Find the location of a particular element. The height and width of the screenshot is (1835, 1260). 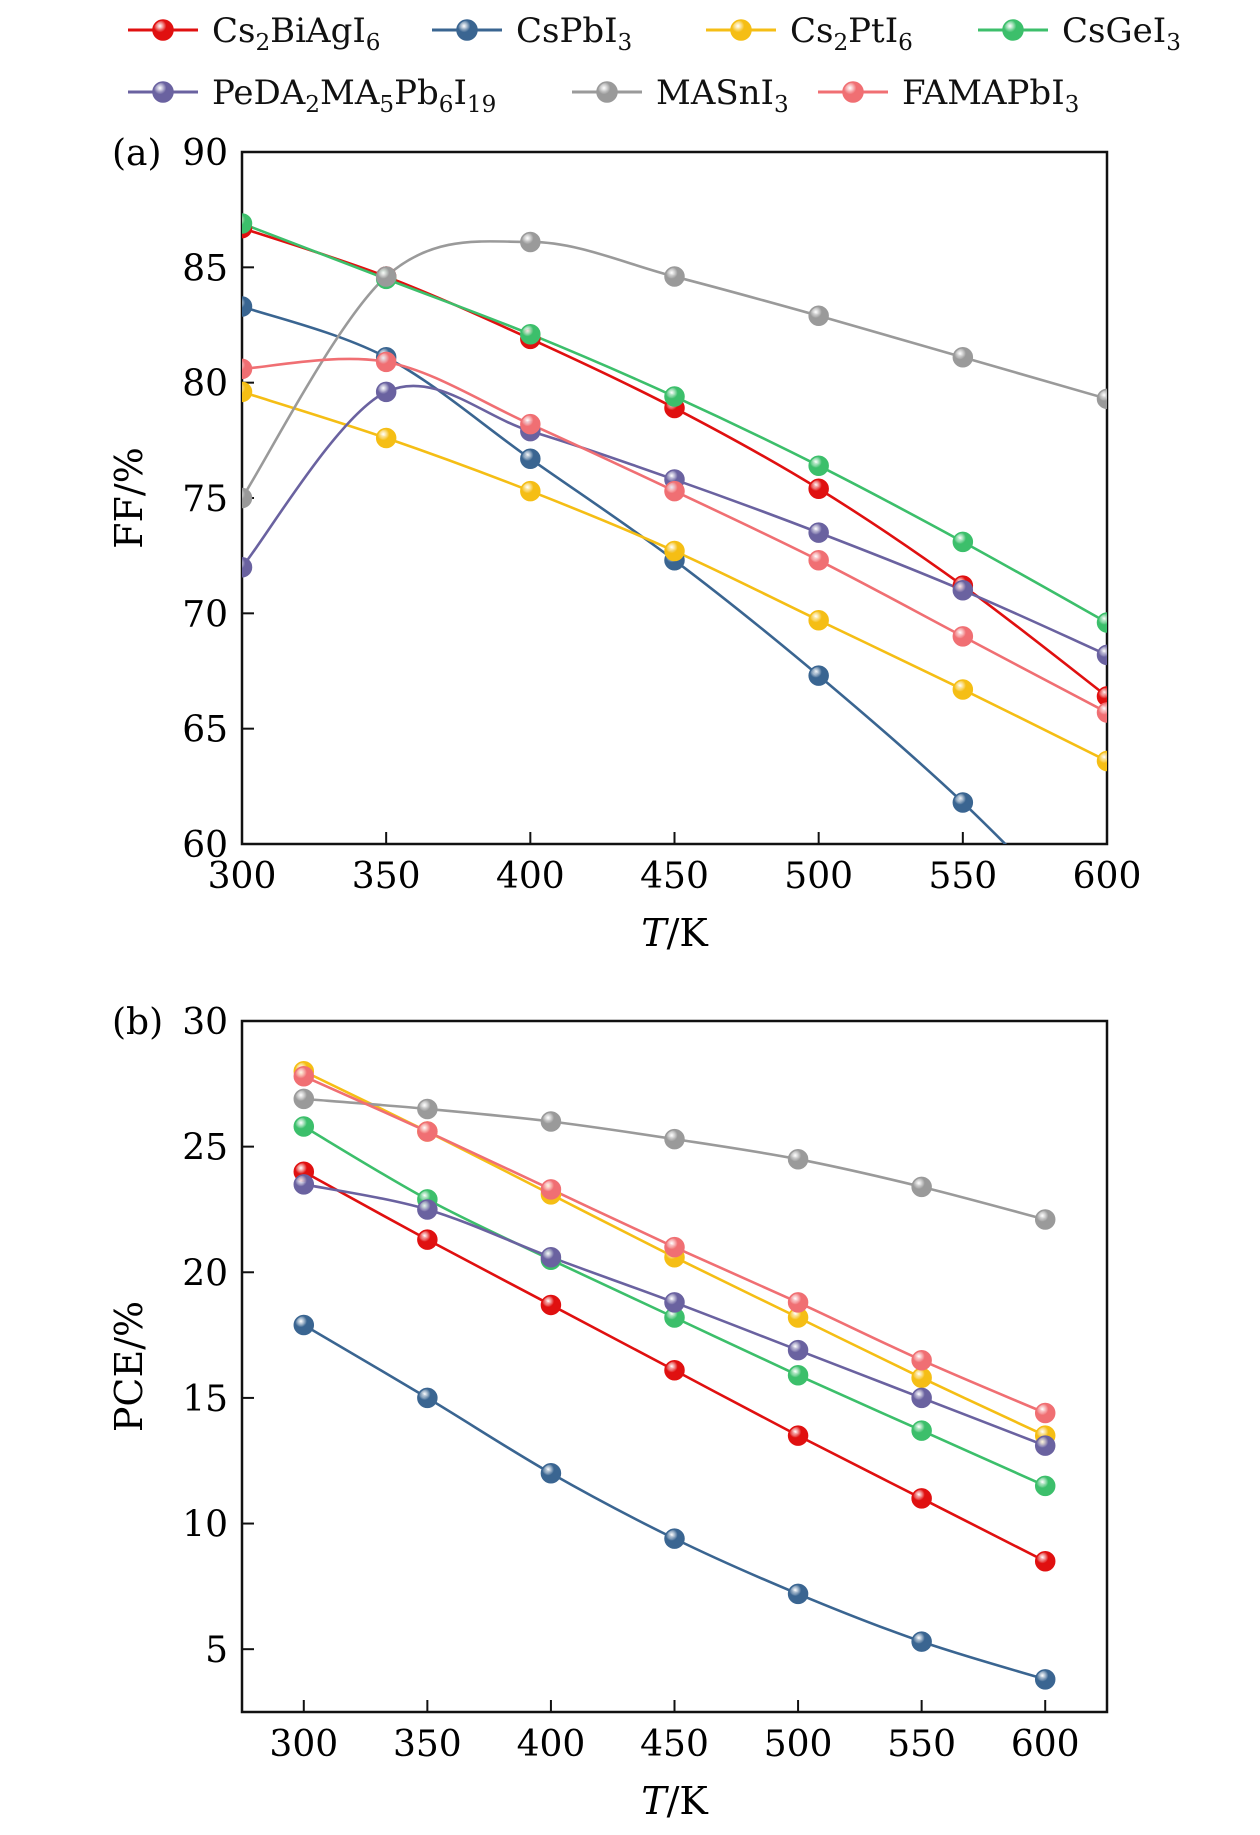

x-tick-label: 600 is located at coordinates (1107, 876).